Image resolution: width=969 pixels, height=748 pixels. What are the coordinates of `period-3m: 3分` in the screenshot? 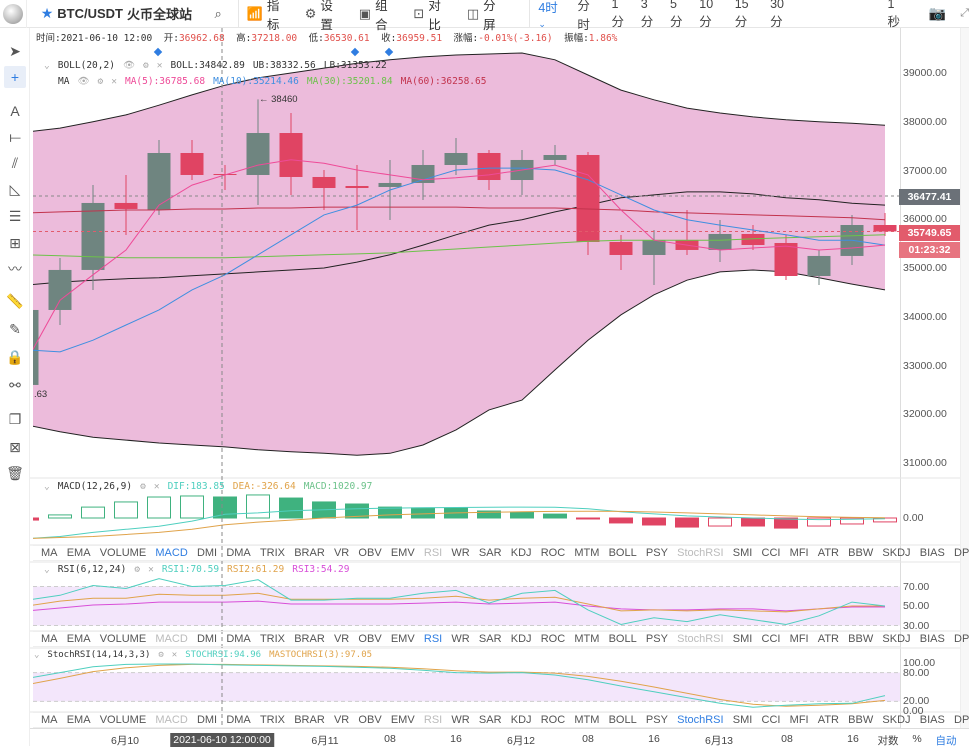 It's located at (647, 14).